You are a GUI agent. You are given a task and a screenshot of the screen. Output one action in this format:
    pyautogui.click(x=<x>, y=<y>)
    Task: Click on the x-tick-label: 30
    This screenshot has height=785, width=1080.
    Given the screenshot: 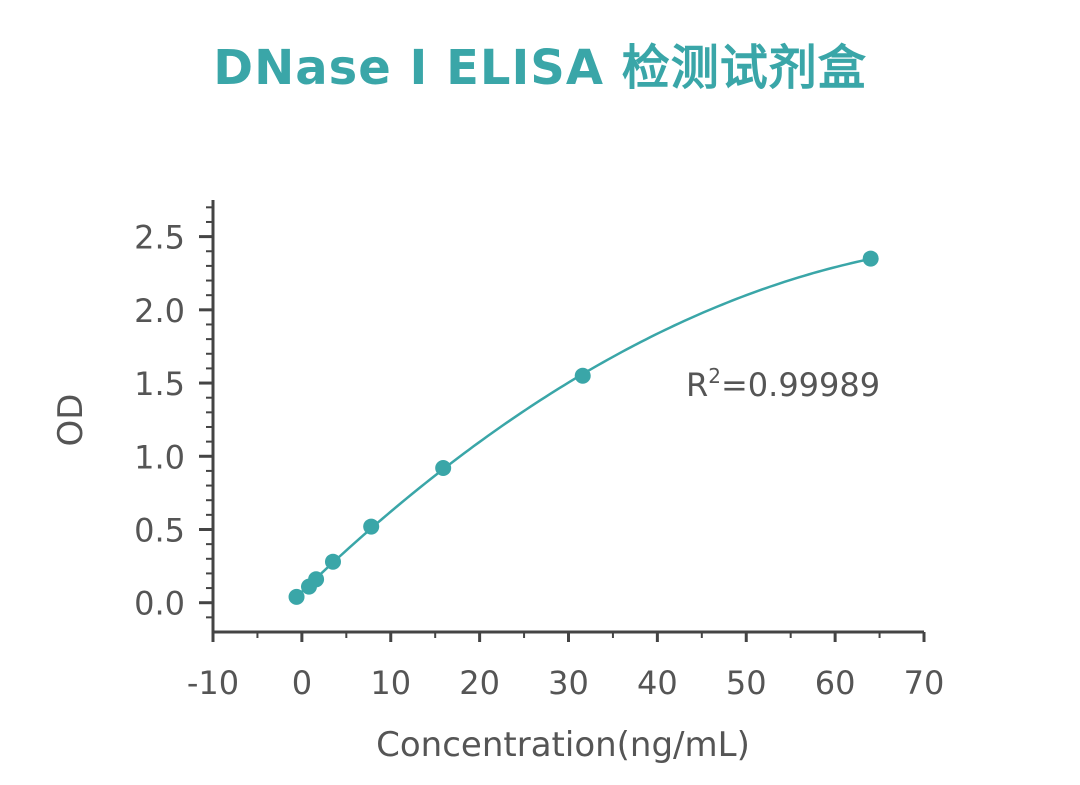 What is the action you would take?
    pyautogui.click(x=568, y=683)
    